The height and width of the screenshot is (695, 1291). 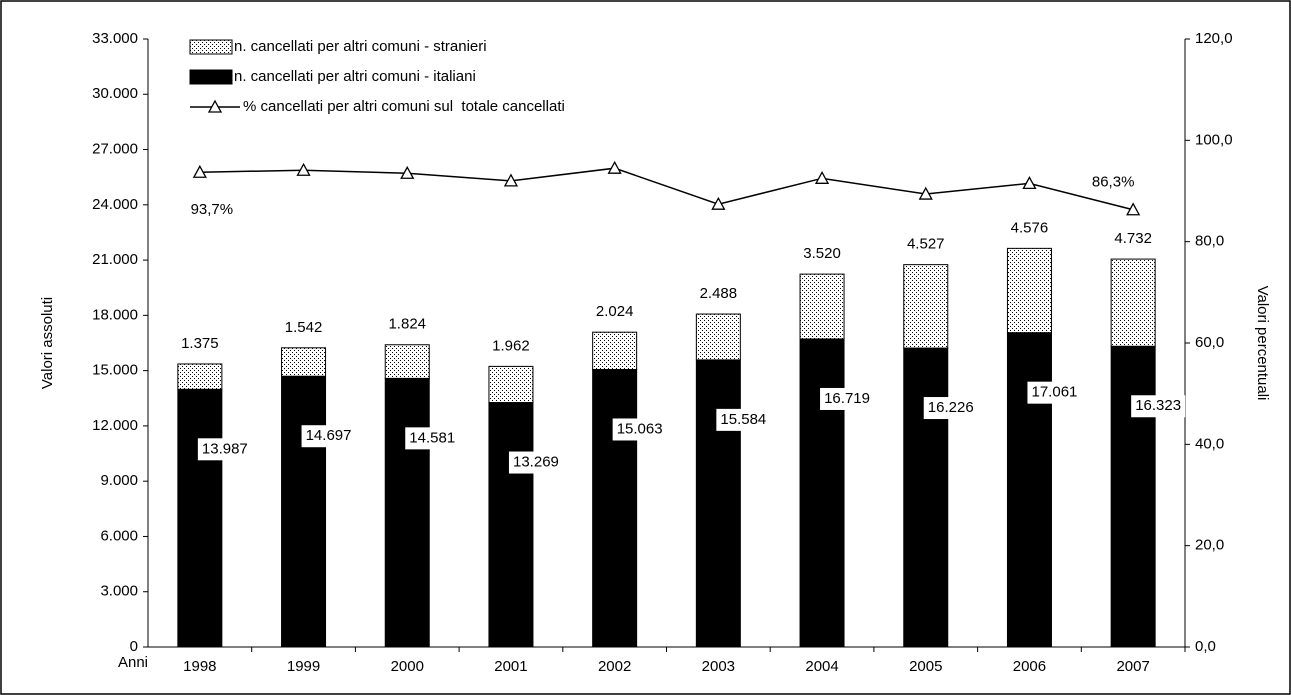 What do you see at coordinates (303, 666) in the screenshot?
I see `x-tick-label: 1999` at bounding box center [303, 666].